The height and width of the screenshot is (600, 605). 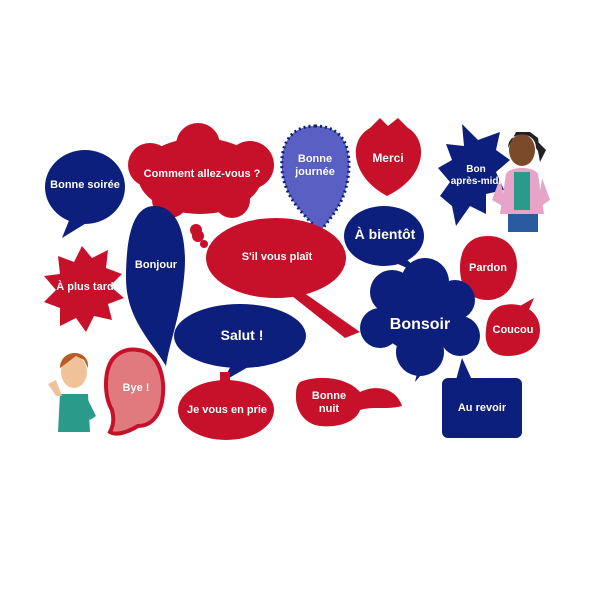 What do you see at coordinates (72, 392) in the screenshot?
I see `boy-thumbs-up-icon` at bounding box center [72, 392].